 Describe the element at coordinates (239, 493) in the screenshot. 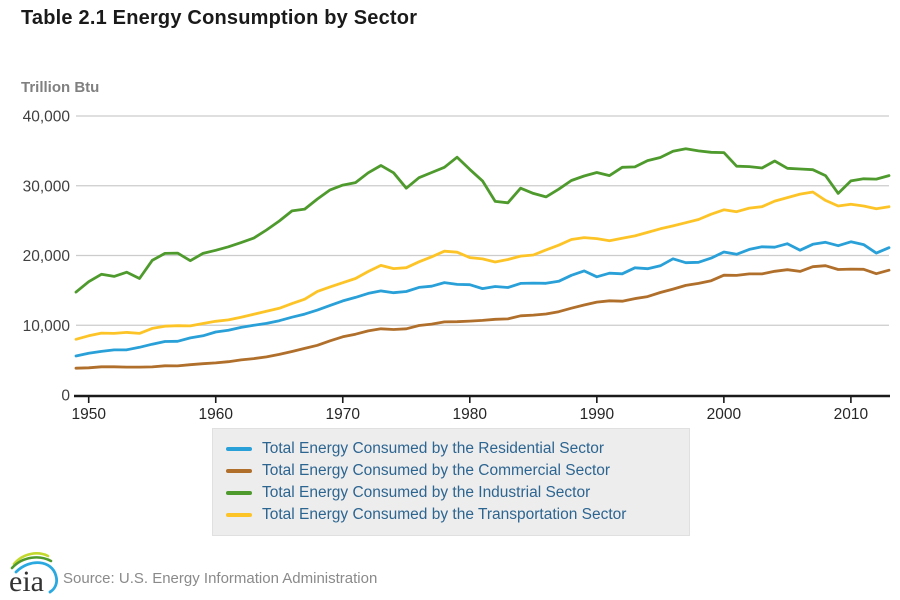

I see `industrial-line-swatch` at that location.